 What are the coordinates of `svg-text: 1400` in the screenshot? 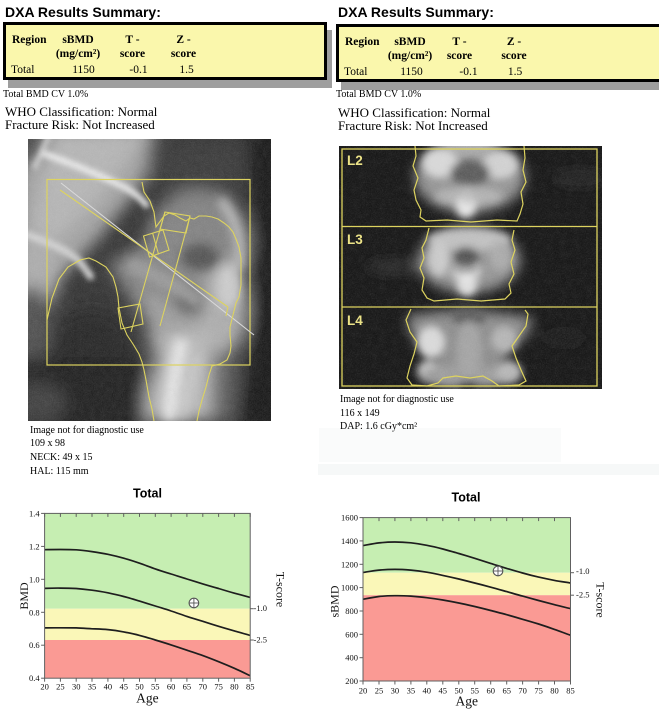 It's located at (349, 541).